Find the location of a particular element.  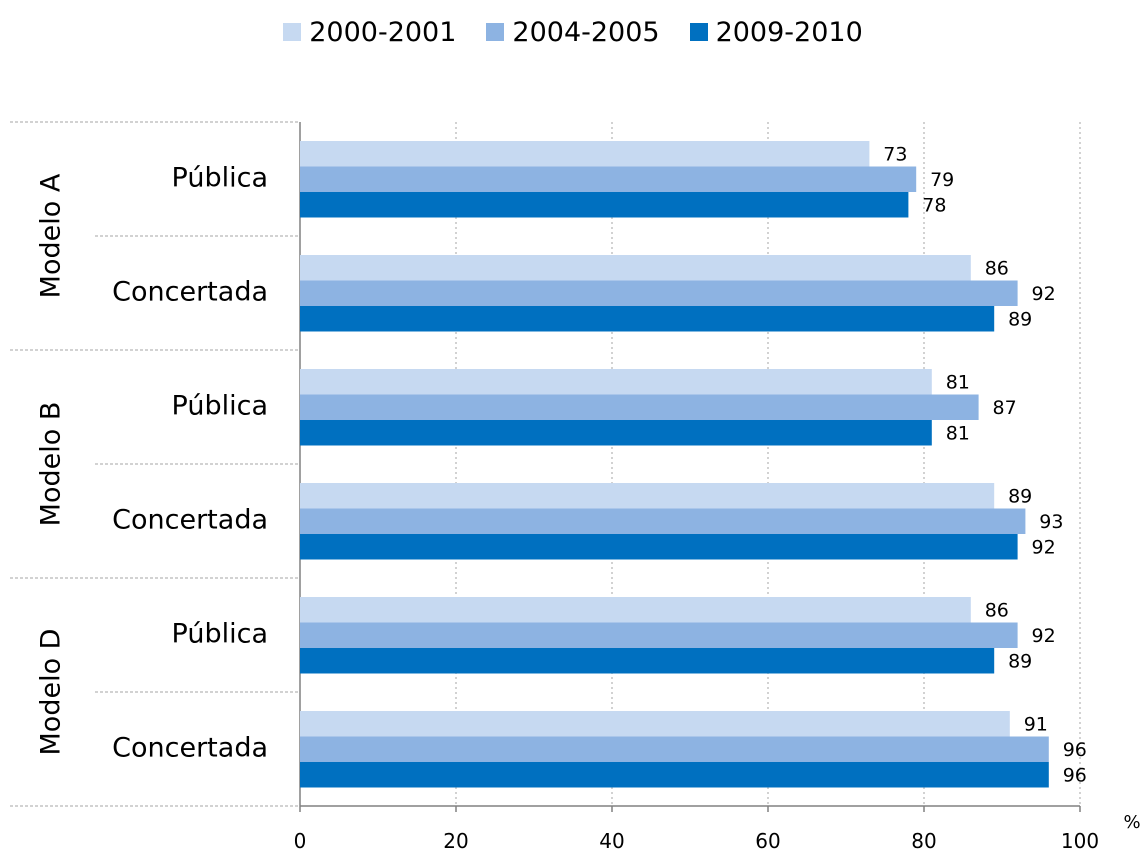

legend: 2000-2001 2004-2005 2009-2010 is located at coordinates (573, 32).